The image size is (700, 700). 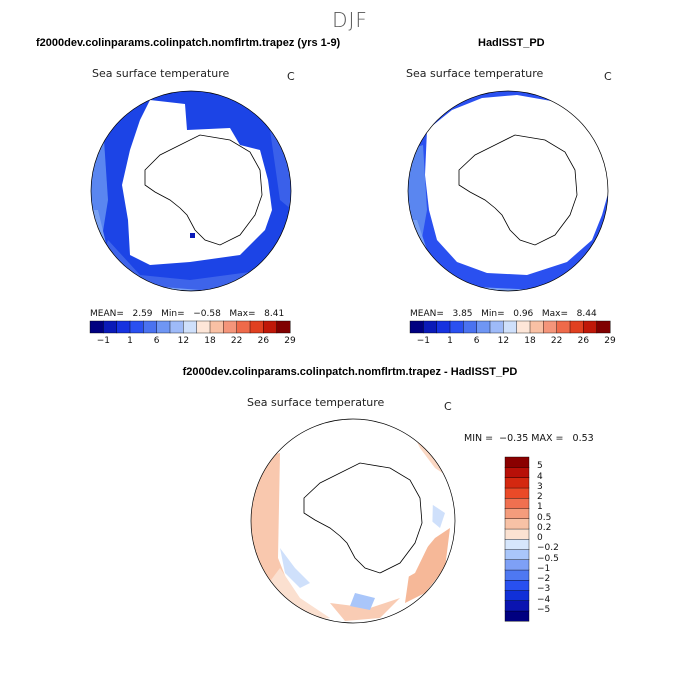 What do you see at coordinates (493, 314) in the screenshot?
I see `panel2-min-label: Min=` at bounding box center [493, 314].